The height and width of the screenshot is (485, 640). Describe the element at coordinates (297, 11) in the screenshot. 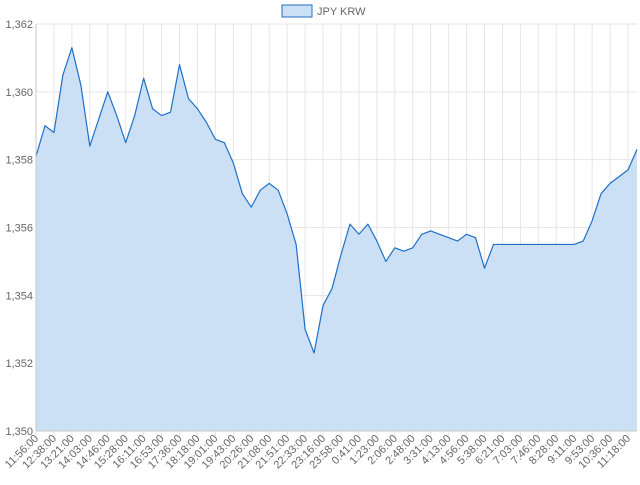

I see `legend-swatch` at that location.